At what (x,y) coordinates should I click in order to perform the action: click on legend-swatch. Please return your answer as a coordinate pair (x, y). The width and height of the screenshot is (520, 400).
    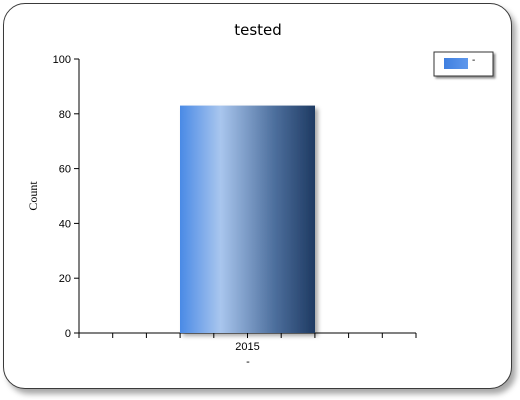
    Looking at the image, I should click on (456, 63).